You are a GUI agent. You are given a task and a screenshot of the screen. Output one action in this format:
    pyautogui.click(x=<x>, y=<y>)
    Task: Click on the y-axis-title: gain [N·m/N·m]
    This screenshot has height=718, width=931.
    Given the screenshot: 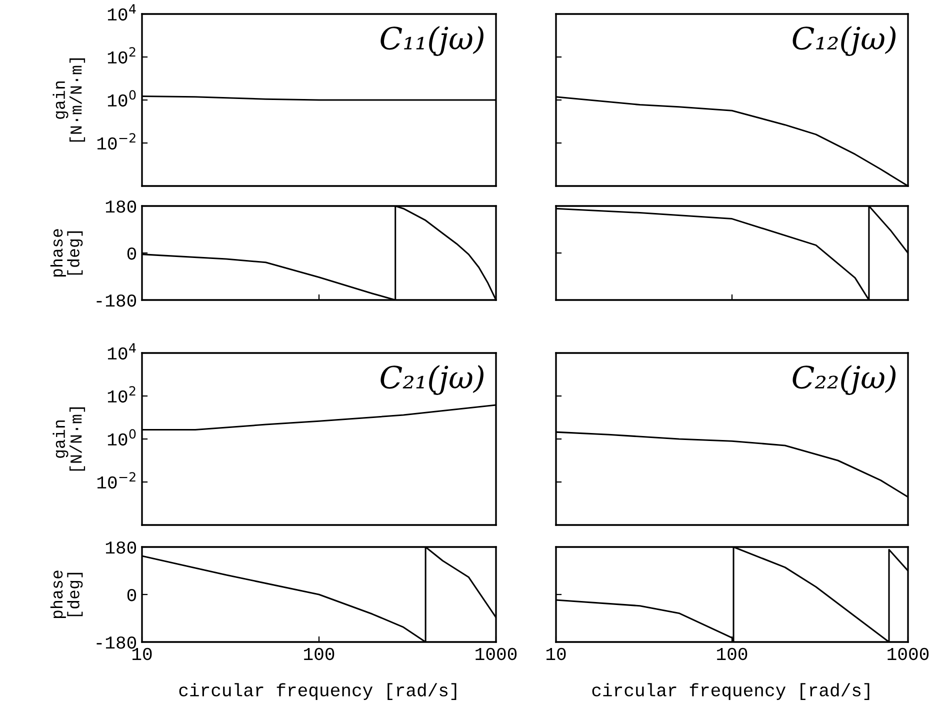 What is the action you would take?
    pyautogui.click(x=69, y=100)
    